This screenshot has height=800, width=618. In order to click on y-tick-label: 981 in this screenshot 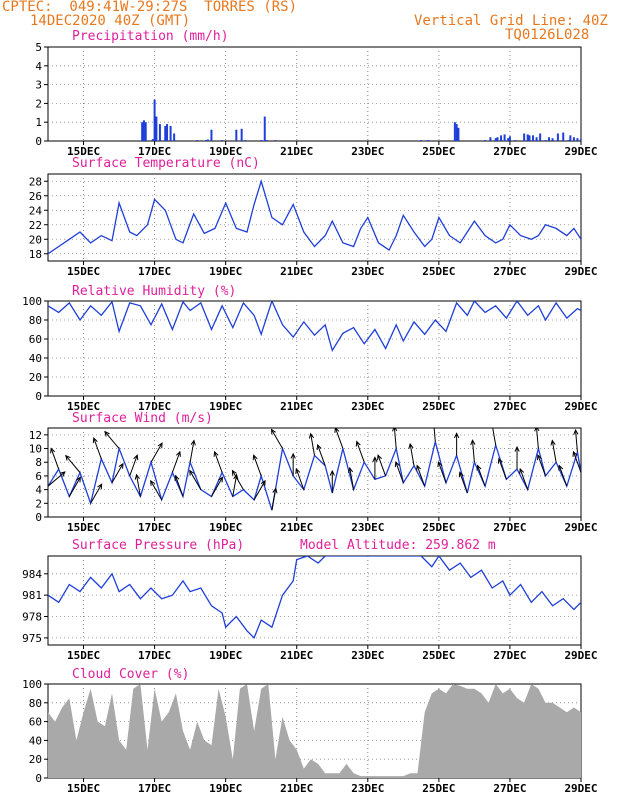, I will do `click(32, 595)`.